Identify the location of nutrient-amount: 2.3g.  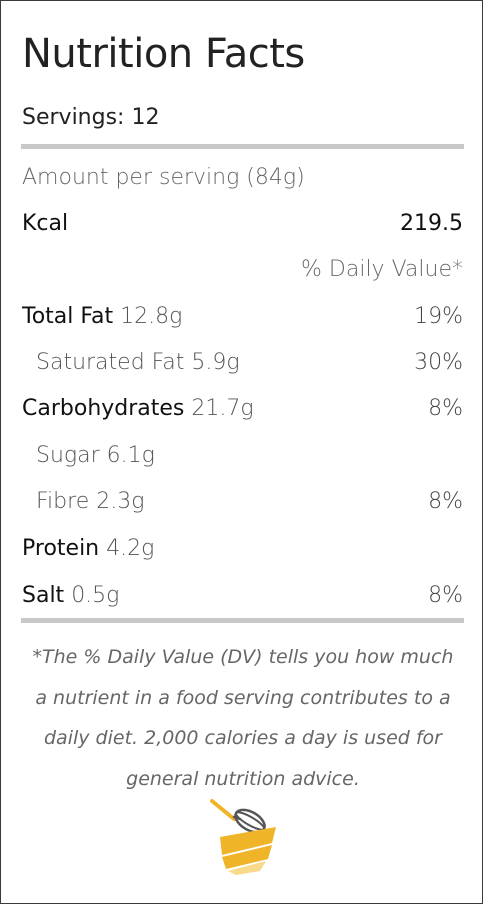
(120, 501).